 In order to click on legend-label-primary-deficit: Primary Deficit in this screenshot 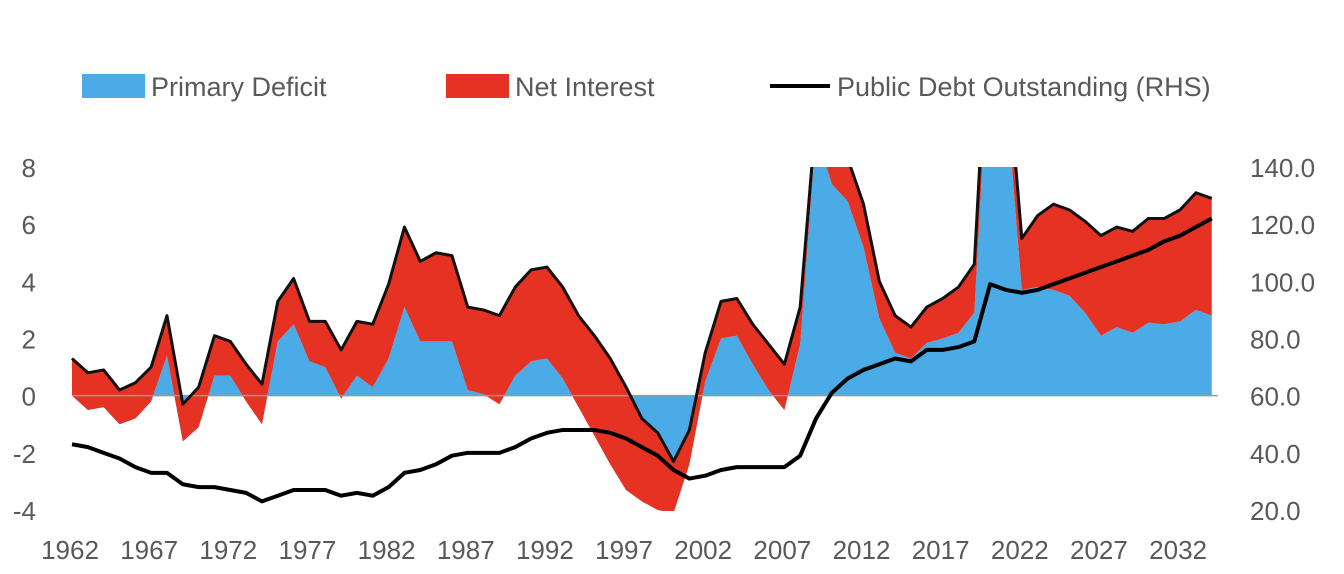, I will do `click(239, 87)`.